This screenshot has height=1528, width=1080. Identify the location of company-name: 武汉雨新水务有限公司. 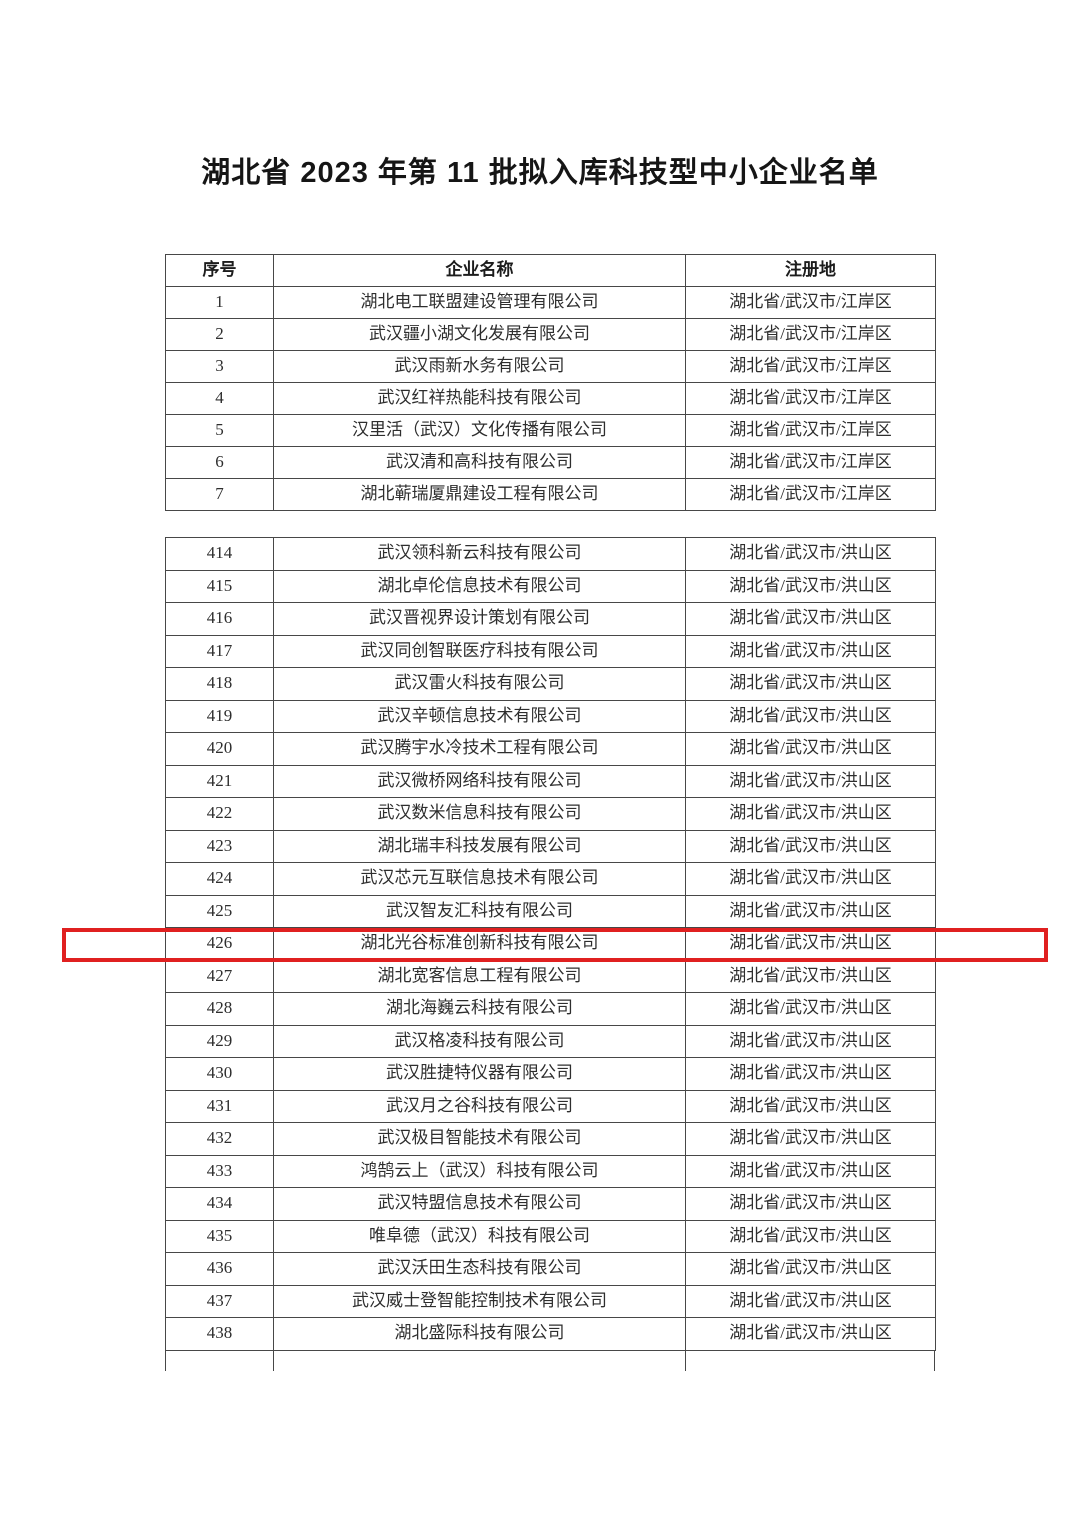
(479, 366).